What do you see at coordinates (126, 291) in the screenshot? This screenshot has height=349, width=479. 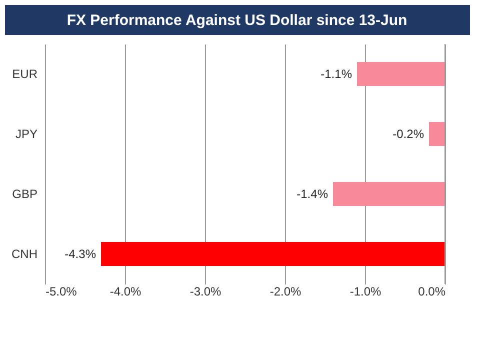 I see `x-tick-label: -4.0%` at bounding box center [126, 291].